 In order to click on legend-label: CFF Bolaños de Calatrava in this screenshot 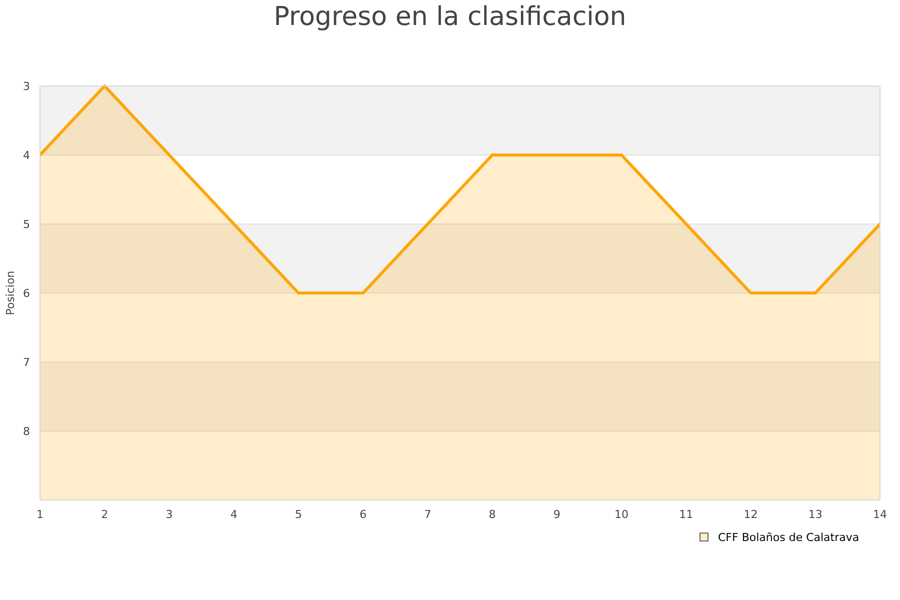, I will do `click(789, 537)`.